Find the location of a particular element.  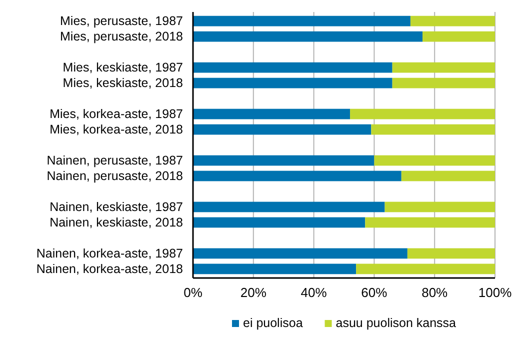

legend-label: asuu puolison kanssa is located at coordinates (396, 323).